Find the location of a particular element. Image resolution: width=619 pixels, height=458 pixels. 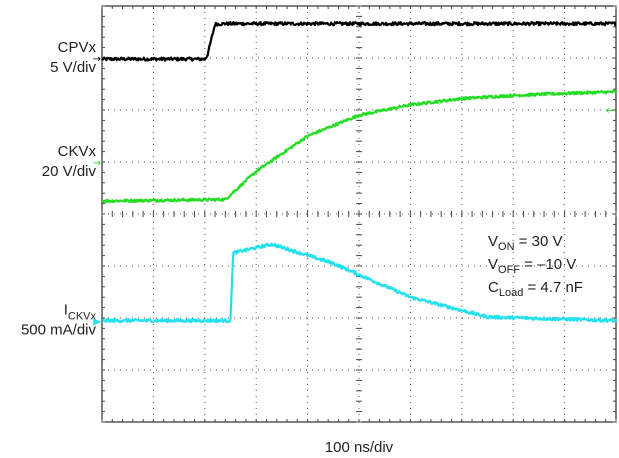

test-conditions: VON = 30 V VOFF = –10 V CLoad = 4.7 nF is located at coordinates (535, 266).